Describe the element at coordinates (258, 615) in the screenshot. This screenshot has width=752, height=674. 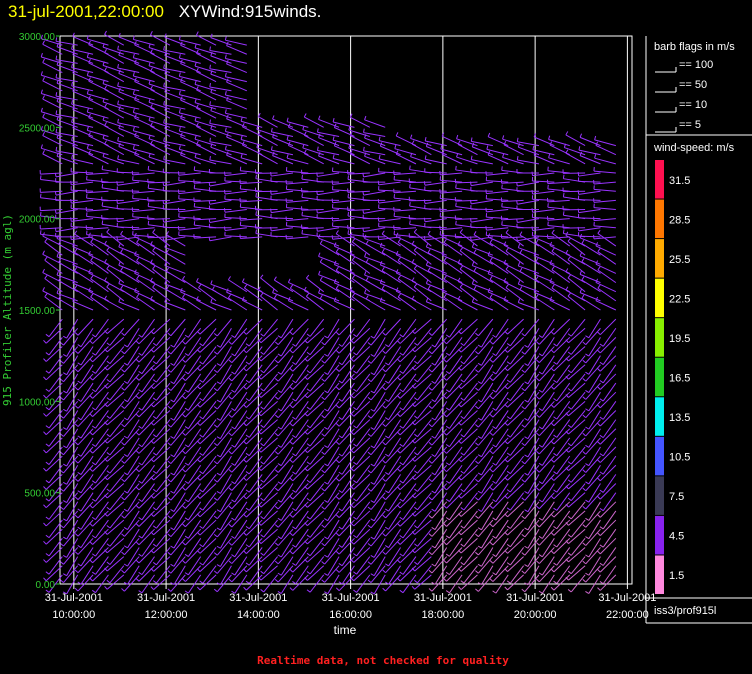
I see `x-tick-label-time: 14:00:00` at that location.